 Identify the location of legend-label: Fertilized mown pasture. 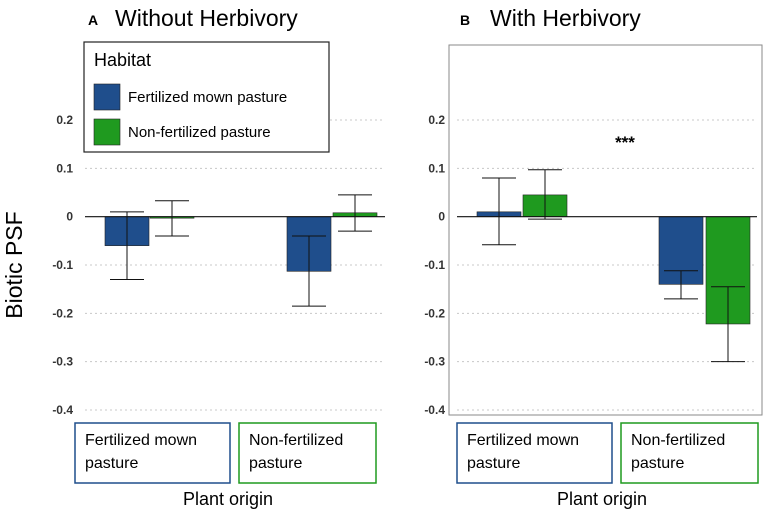
(207, 97).